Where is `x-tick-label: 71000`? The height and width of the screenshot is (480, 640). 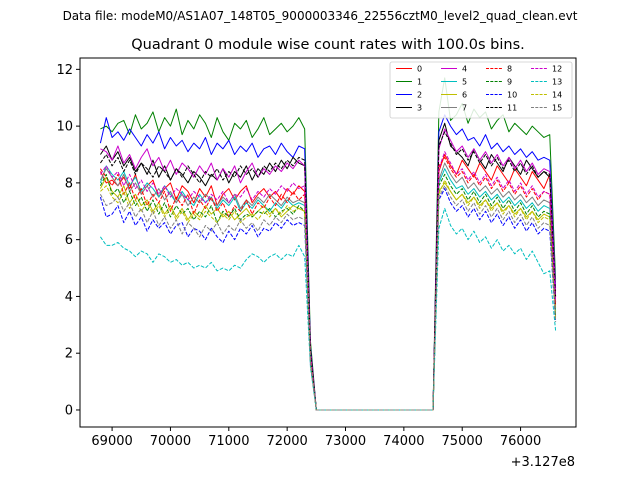
x-tick-label: 71000 is located at coordinates (228, 441).